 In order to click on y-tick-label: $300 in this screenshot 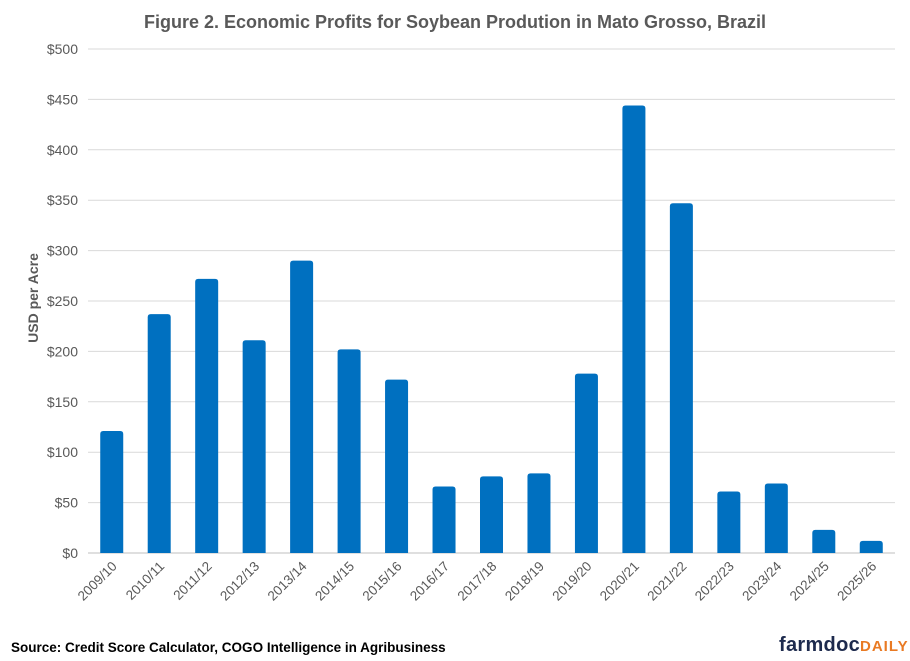, I will do `click(62, 251)`.